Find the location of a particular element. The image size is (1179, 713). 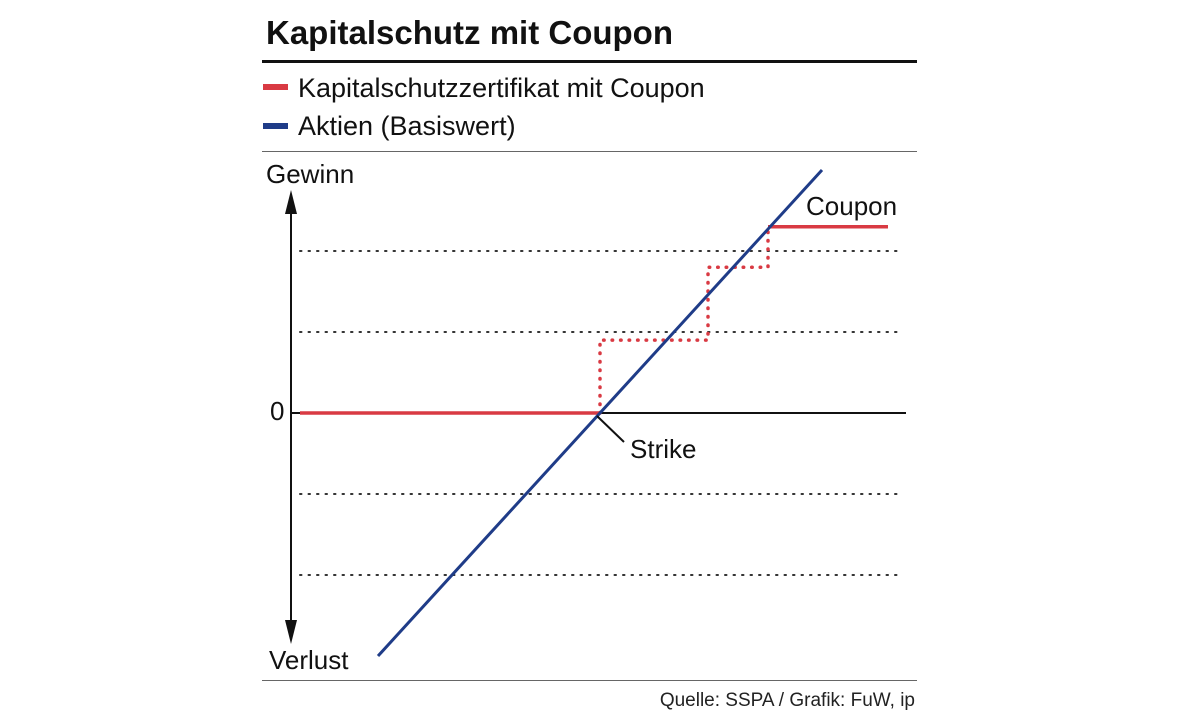

legend-label-stock: Aktien (Basiswert) is located at coordinates (407, 126).